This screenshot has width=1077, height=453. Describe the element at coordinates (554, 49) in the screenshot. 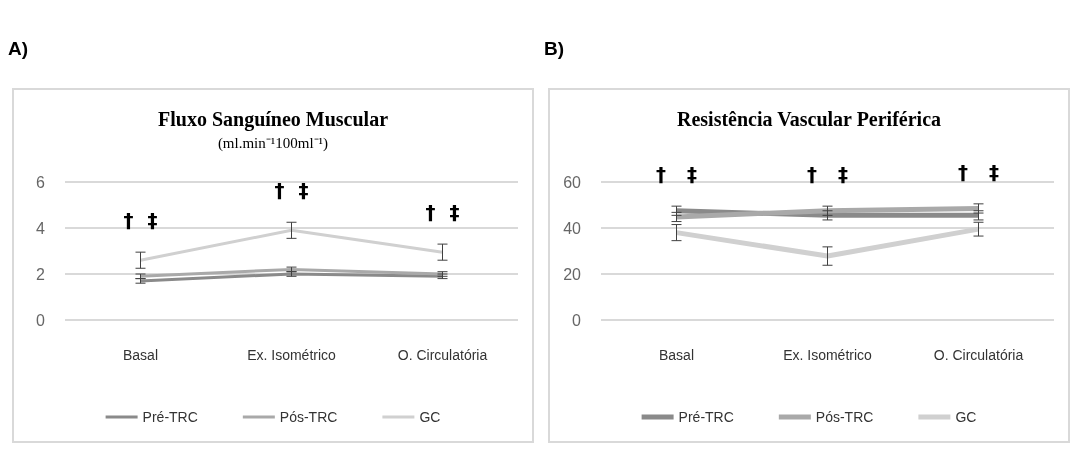

I see `text: B)` at that location.